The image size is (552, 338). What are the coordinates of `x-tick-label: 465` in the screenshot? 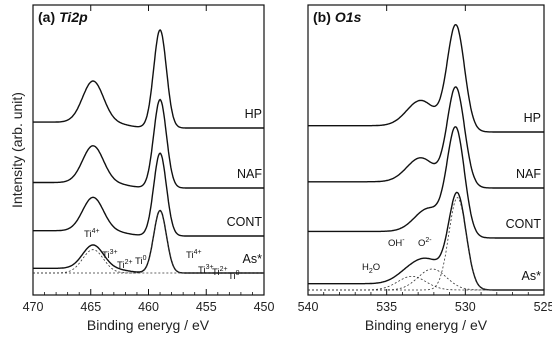 It's located at (90, 307).